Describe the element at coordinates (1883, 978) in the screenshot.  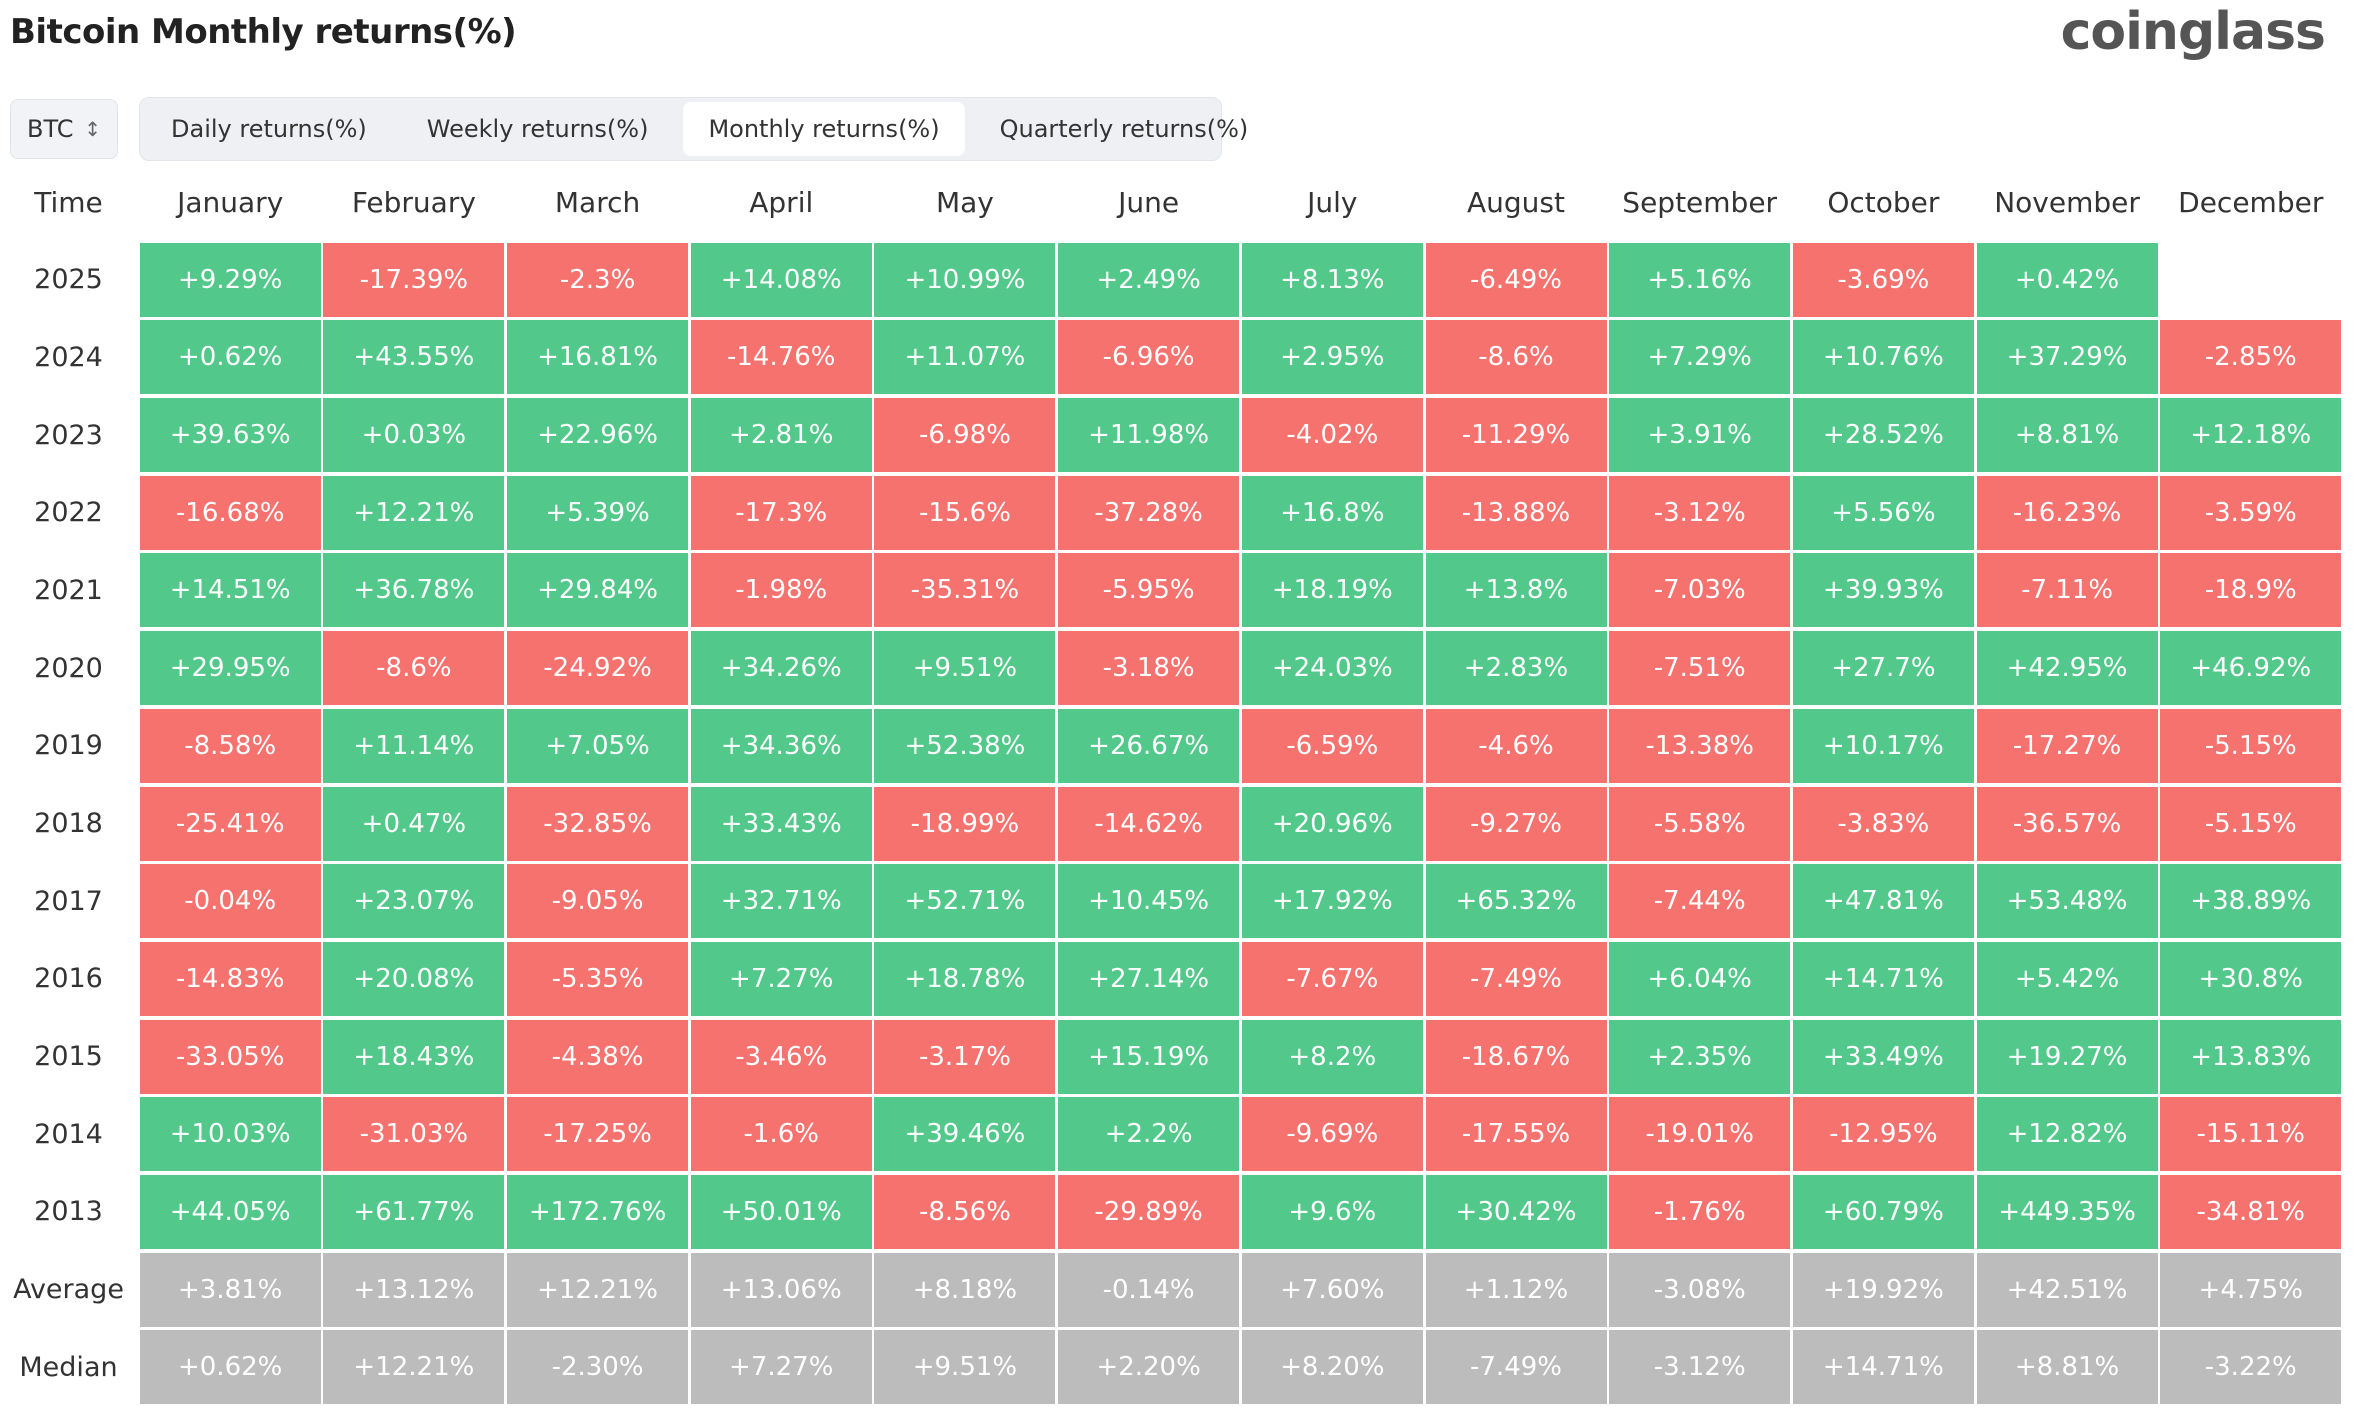
I see `return-cell: +14.71%` at that location.